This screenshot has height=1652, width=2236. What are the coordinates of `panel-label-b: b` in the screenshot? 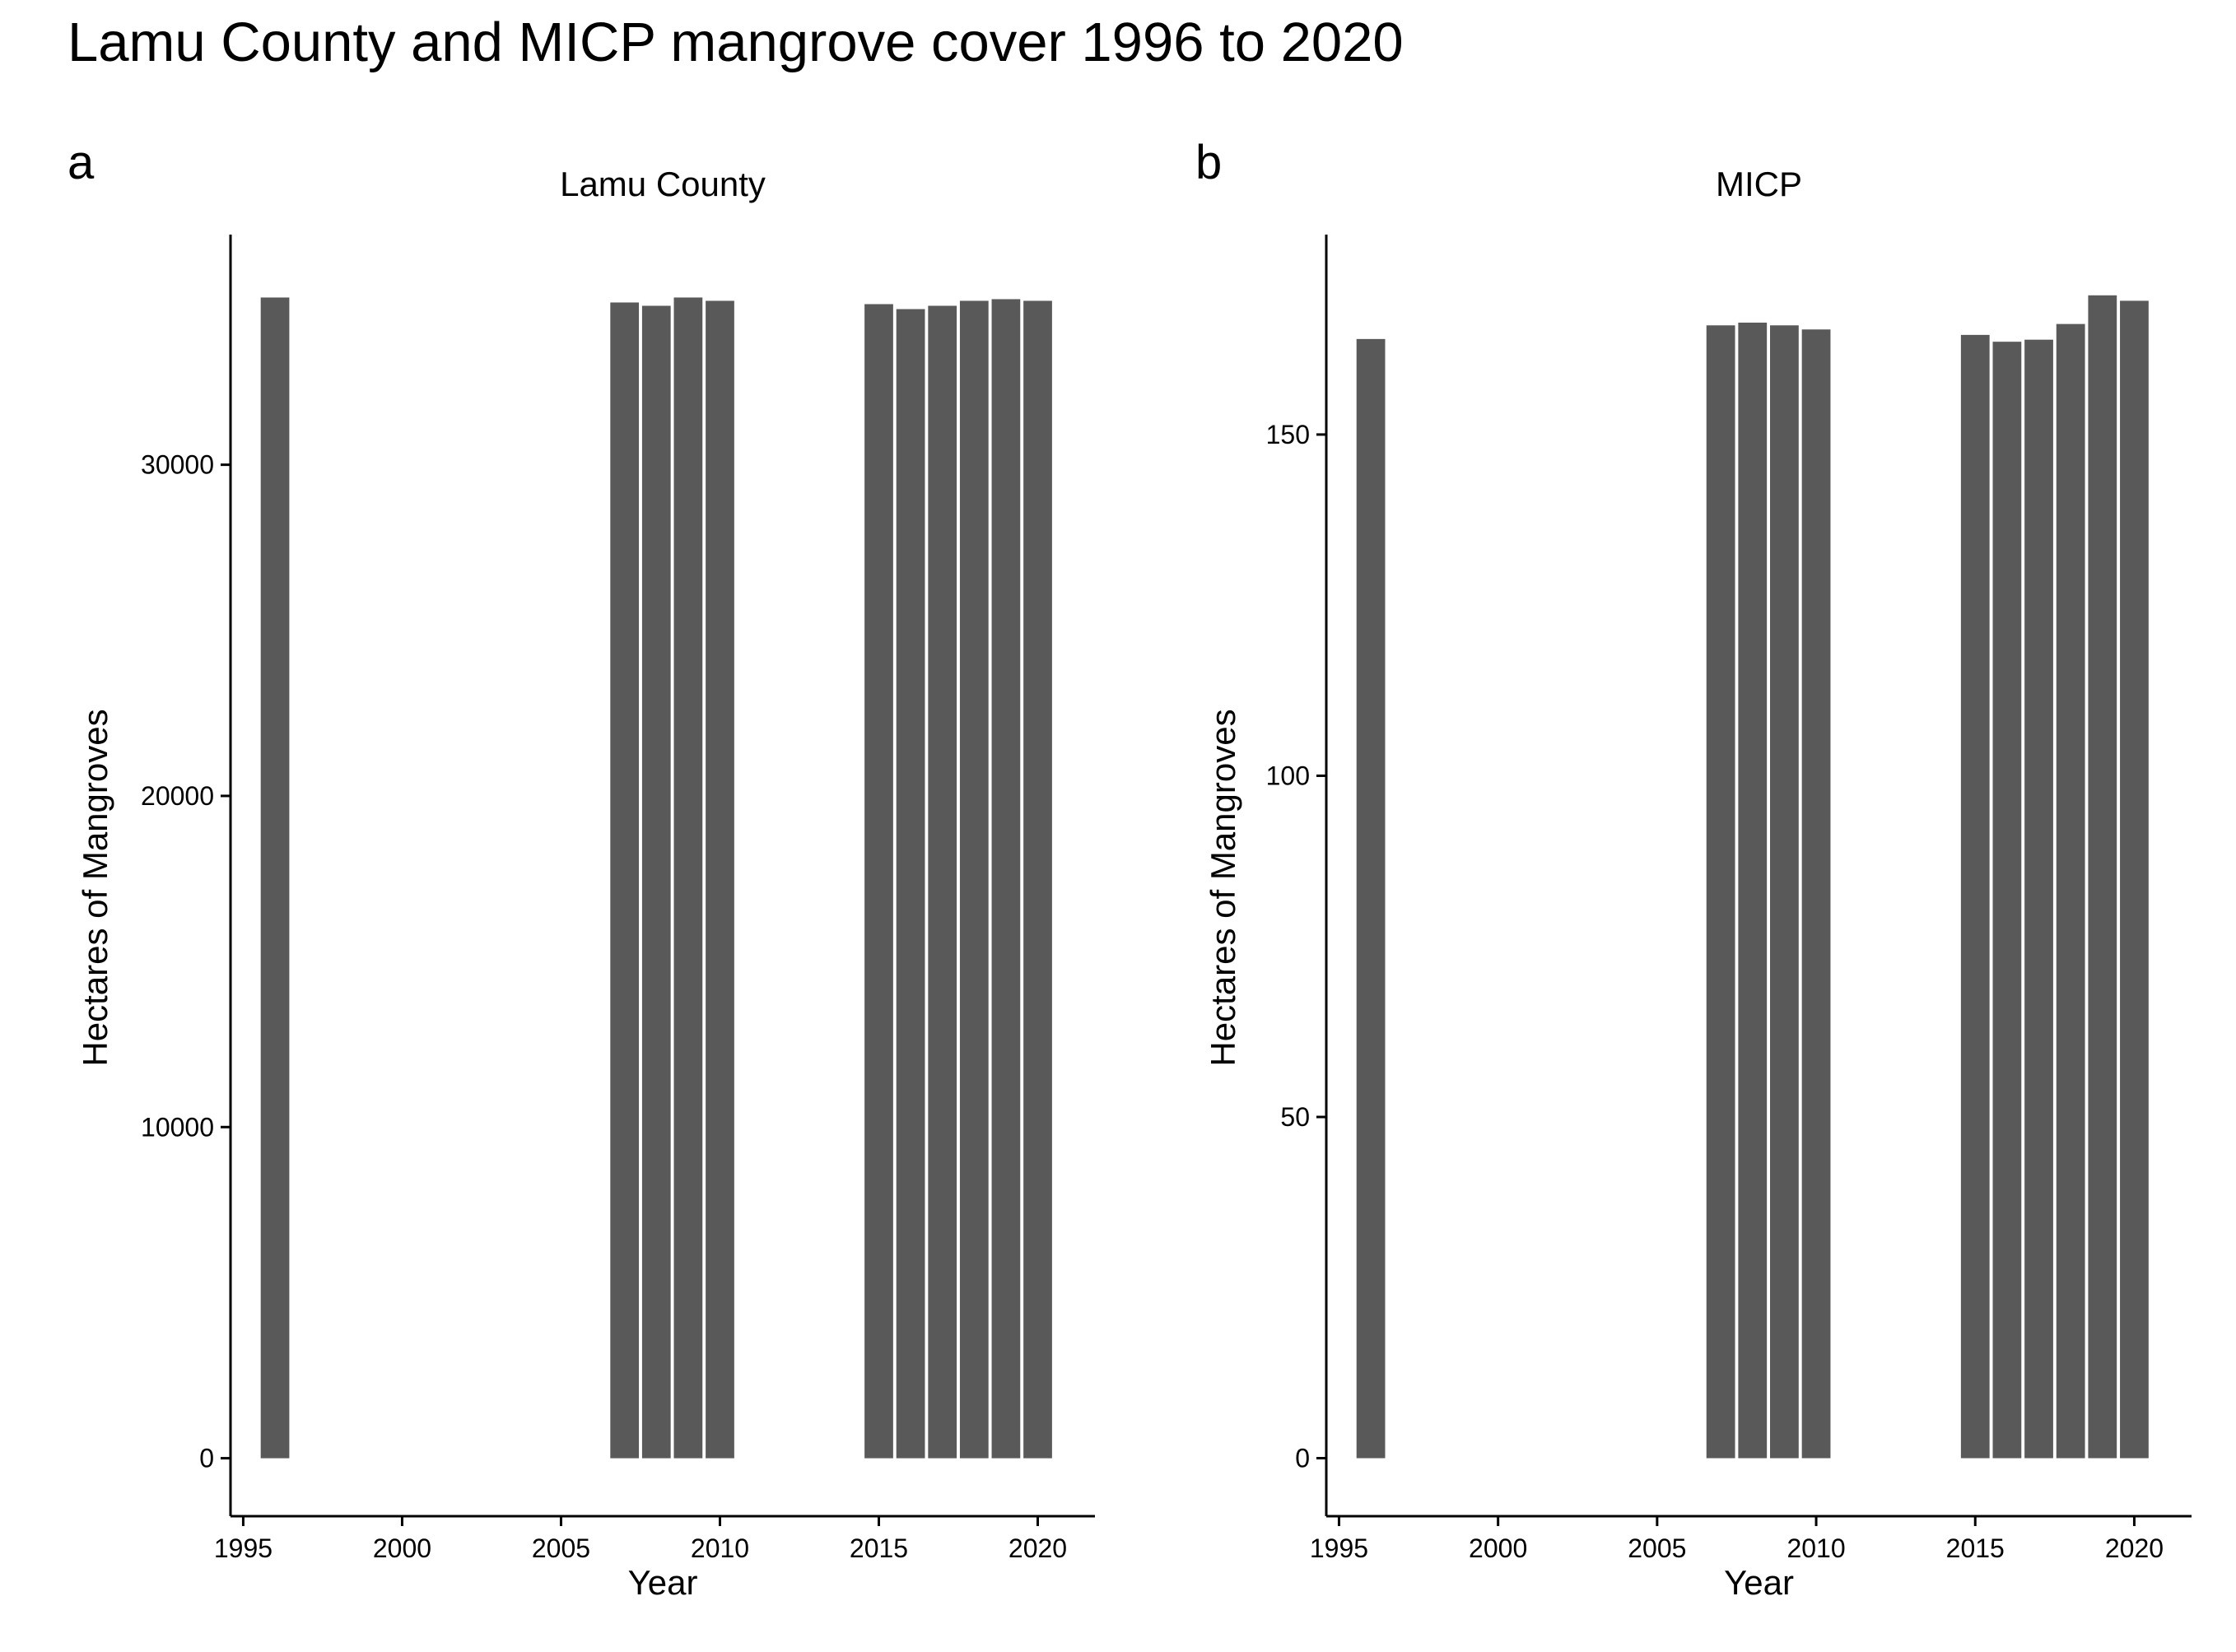 It's located at (1209, 162).